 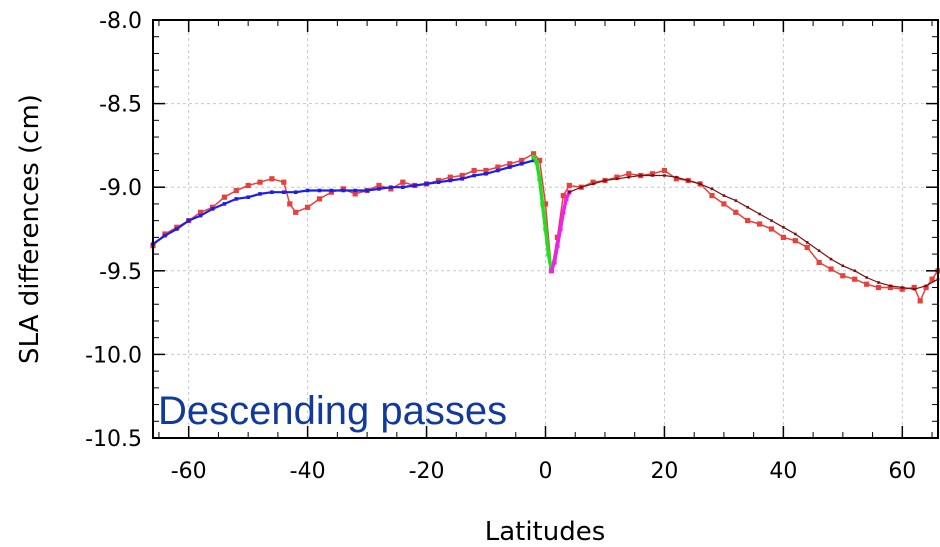 What do you see at coordinates (545, 532) in the screenshot?
I see `x-axis-title: Latitudes` at bounding box center [545, 532].